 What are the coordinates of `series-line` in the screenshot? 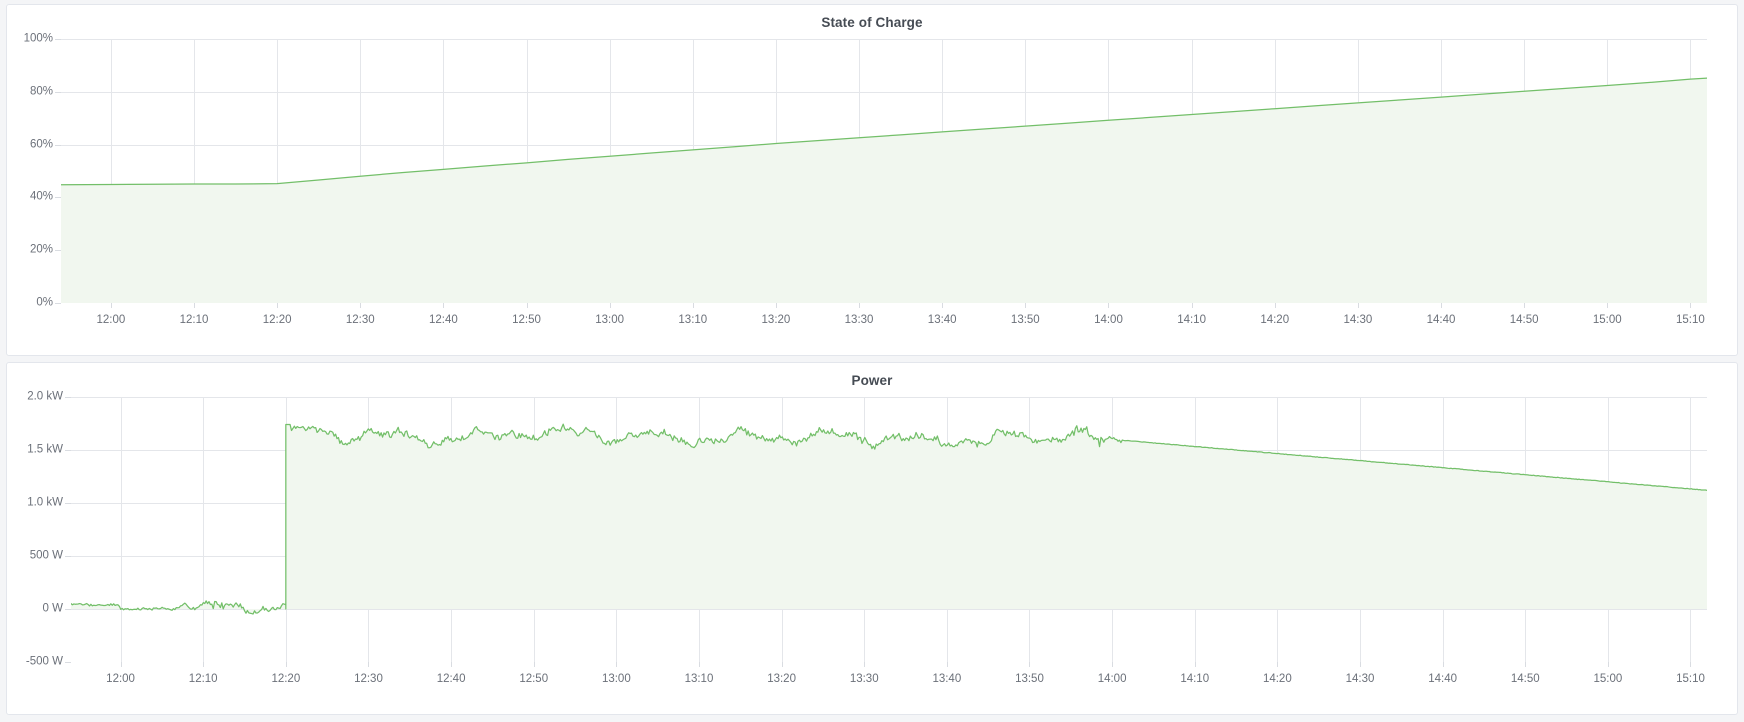 It's located at (884, 131).